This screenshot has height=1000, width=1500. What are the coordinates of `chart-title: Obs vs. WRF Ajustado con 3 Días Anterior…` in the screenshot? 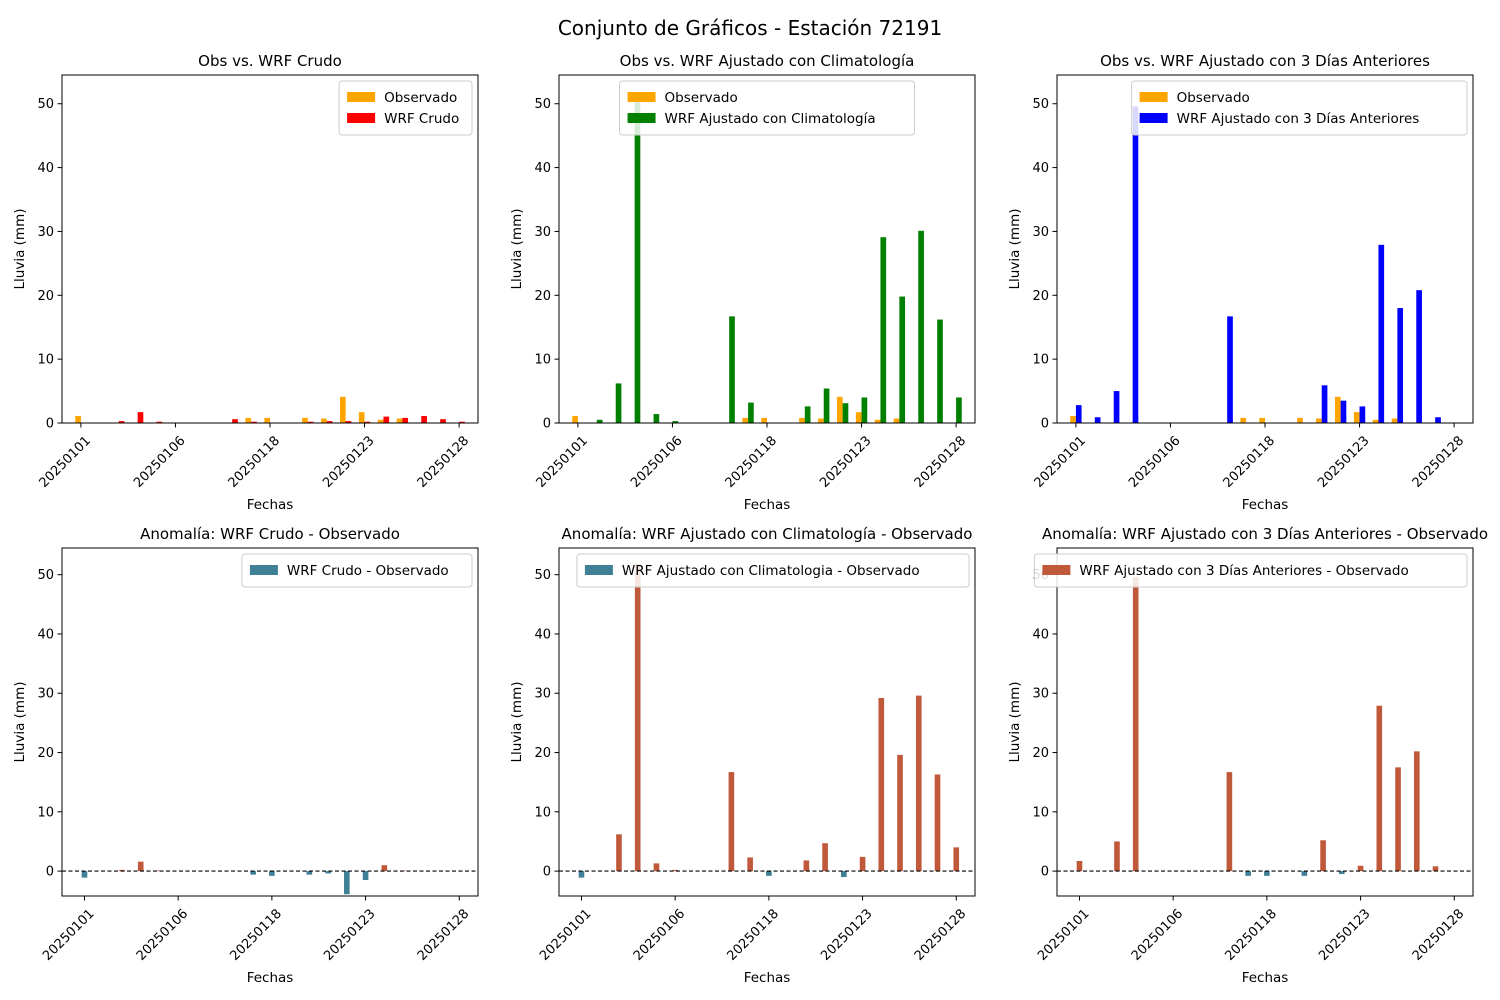 It's located at (1265, 61).